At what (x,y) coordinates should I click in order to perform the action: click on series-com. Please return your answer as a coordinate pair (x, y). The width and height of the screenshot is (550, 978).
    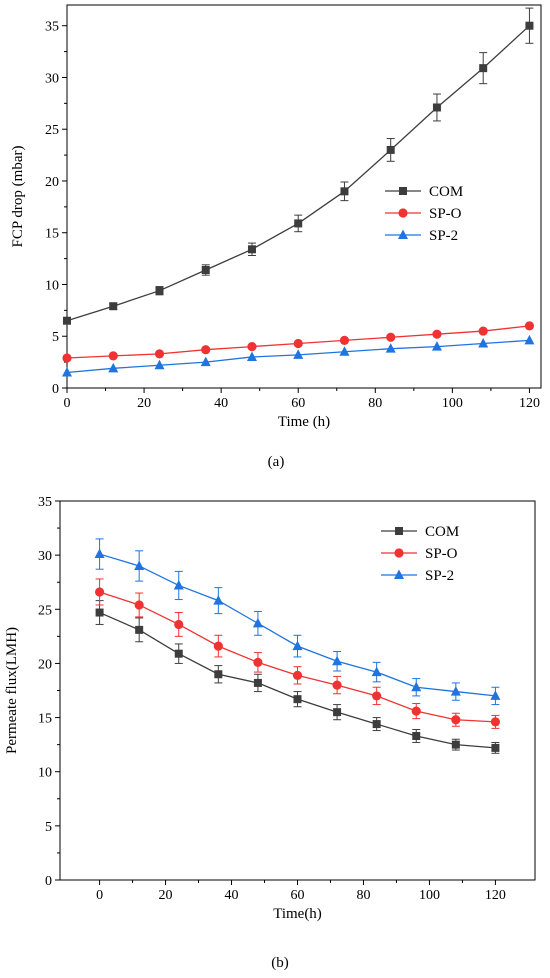
    Looking at the image, I should click on (297, 677).